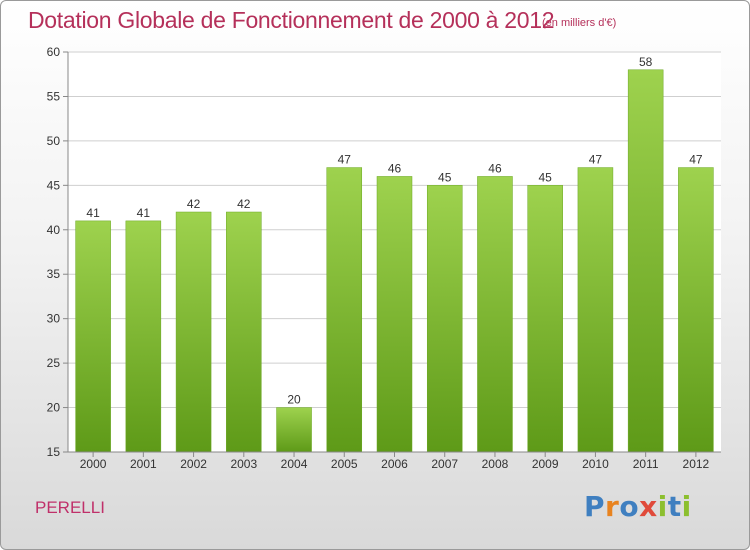  What do you see at coordinates (495, 168) in the screenshot?
I see `value-label-2008: 46` at bounding box center [495, 168].